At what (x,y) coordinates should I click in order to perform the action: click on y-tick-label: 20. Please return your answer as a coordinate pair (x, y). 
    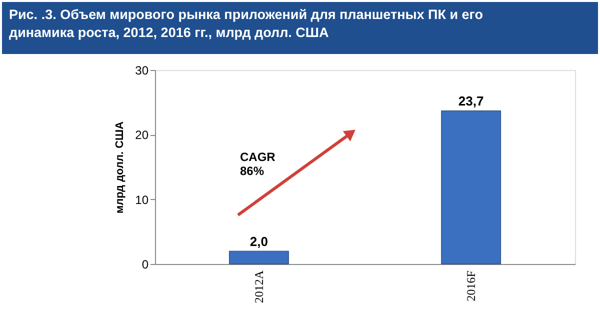
    Looking at the image, I should click on (142, 135).